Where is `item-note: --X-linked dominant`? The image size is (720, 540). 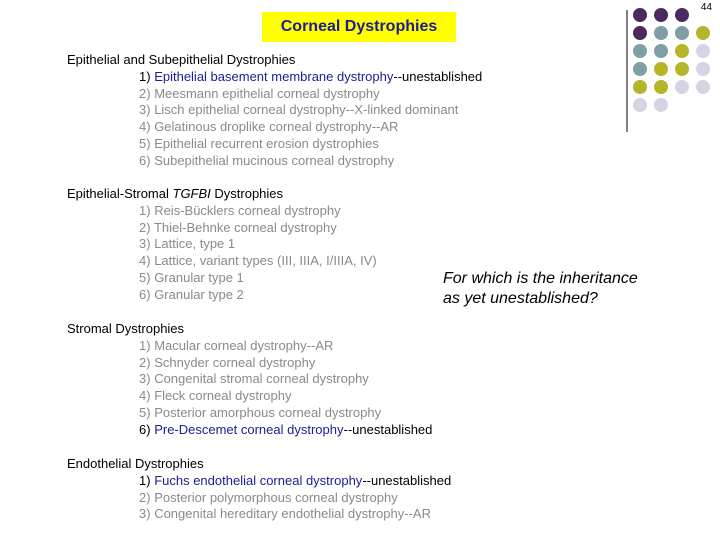
item-note: --X-linked dominant is located at coordinates (402, 110).